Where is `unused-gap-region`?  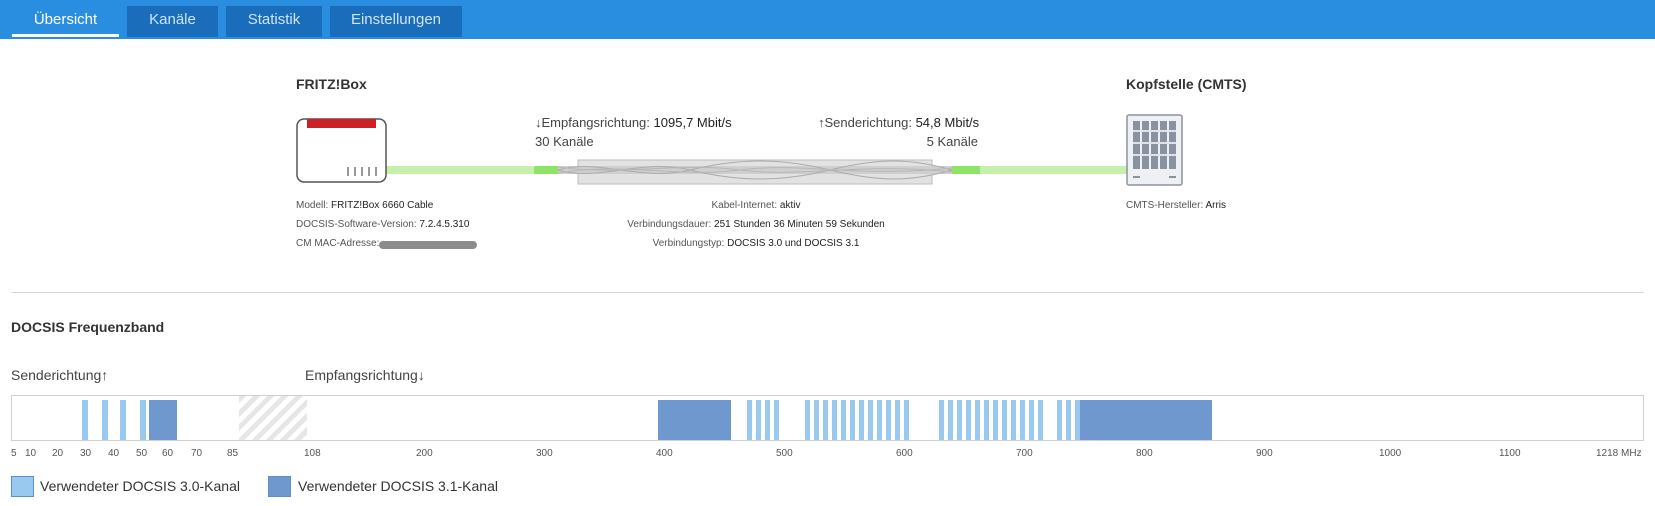 unused-gap-region is located at coordinates (273, 418).